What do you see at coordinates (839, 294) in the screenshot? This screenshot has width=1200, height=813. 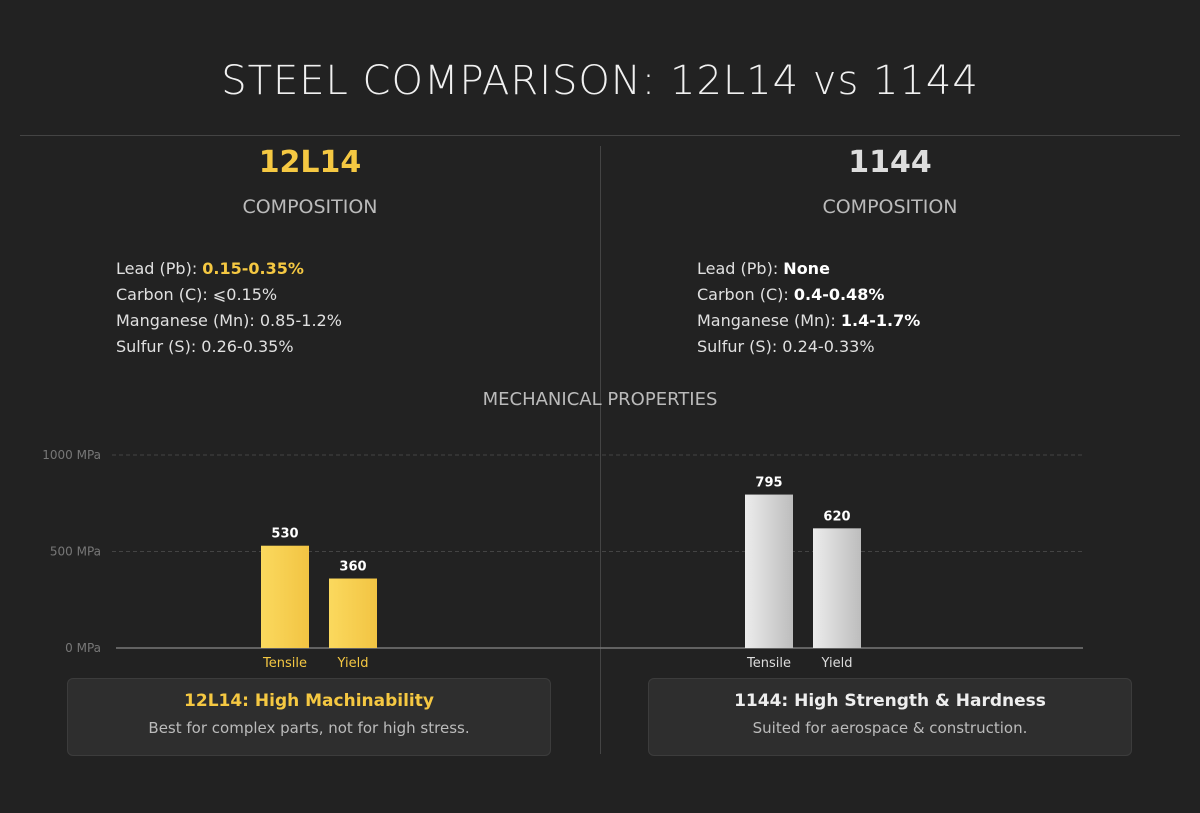 I see `item-value: 0.4-0.48%` at bounding box center [839, 294].